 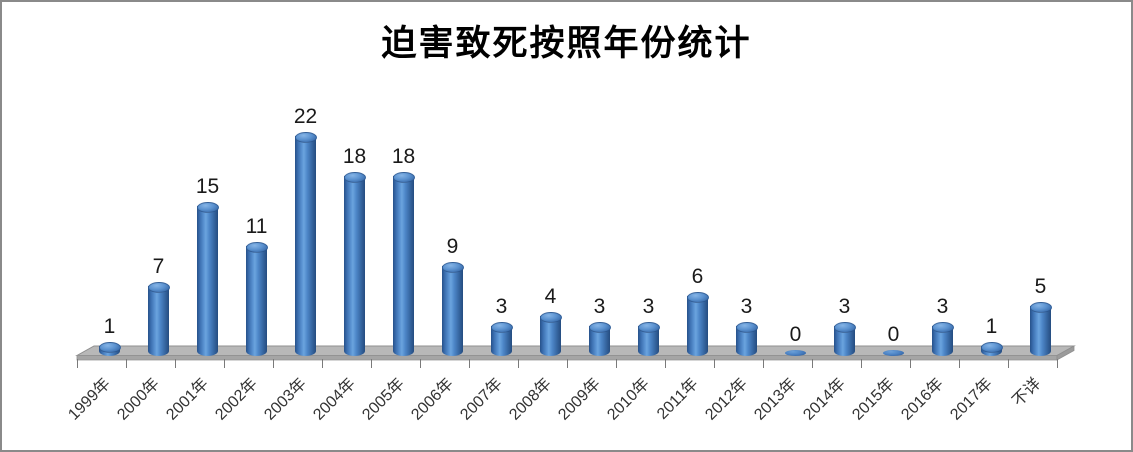 What do you see at coordinates (207, 186) in the screenshot?
I see `data-label: 15` at bounding box center [207, 186].